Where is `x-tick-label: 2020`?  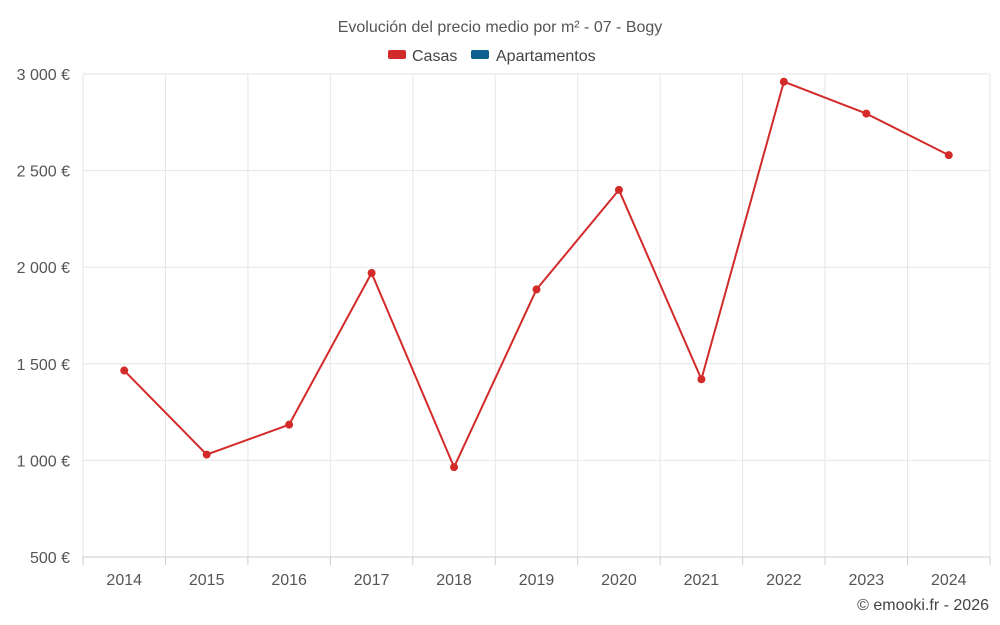 x-tick-label: 2020 is located at coordinates (619, 580).